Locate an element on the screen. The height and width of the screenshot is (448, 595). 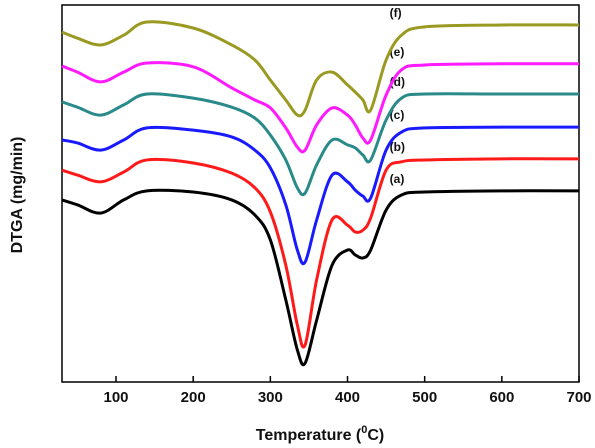
x-label-sup: 0 is located at coordinates (364, 430).